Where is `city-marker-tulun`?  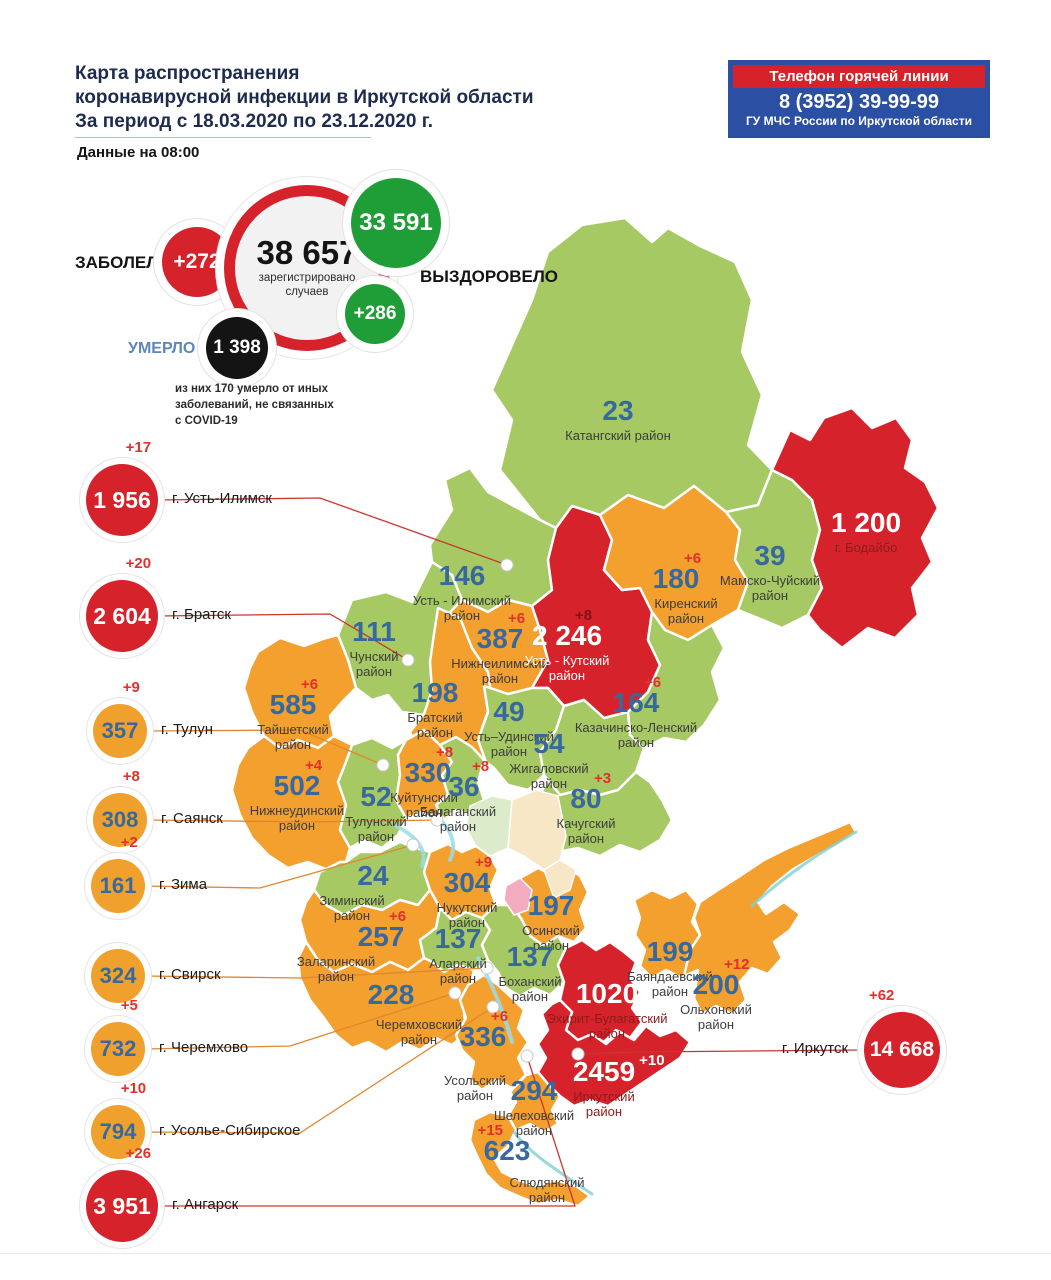
city-marker-tulun is located at coordinates (383, 765).